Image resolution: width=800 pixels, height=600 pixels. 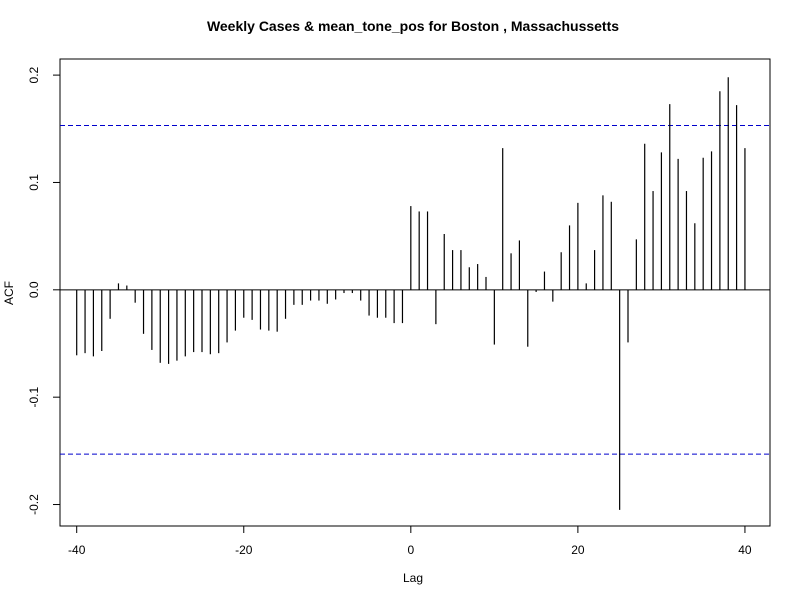 I want to click on x-tick-label: 20, so click(x=578, y=550).